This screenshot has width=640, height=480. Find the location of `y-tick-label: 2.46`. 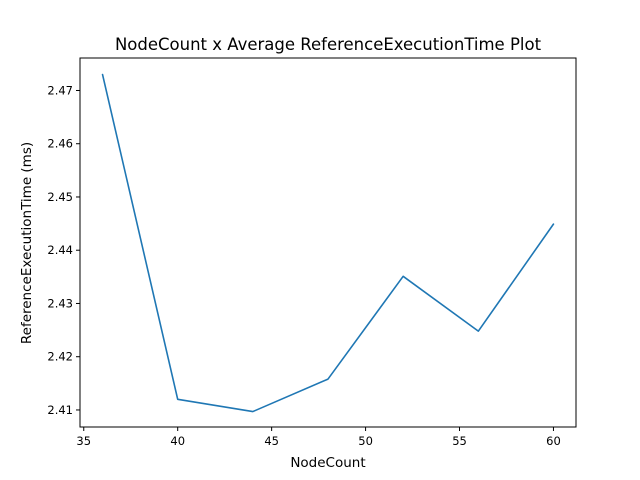

y-tick-label: 2.46 is located at coordinates (60, 144).